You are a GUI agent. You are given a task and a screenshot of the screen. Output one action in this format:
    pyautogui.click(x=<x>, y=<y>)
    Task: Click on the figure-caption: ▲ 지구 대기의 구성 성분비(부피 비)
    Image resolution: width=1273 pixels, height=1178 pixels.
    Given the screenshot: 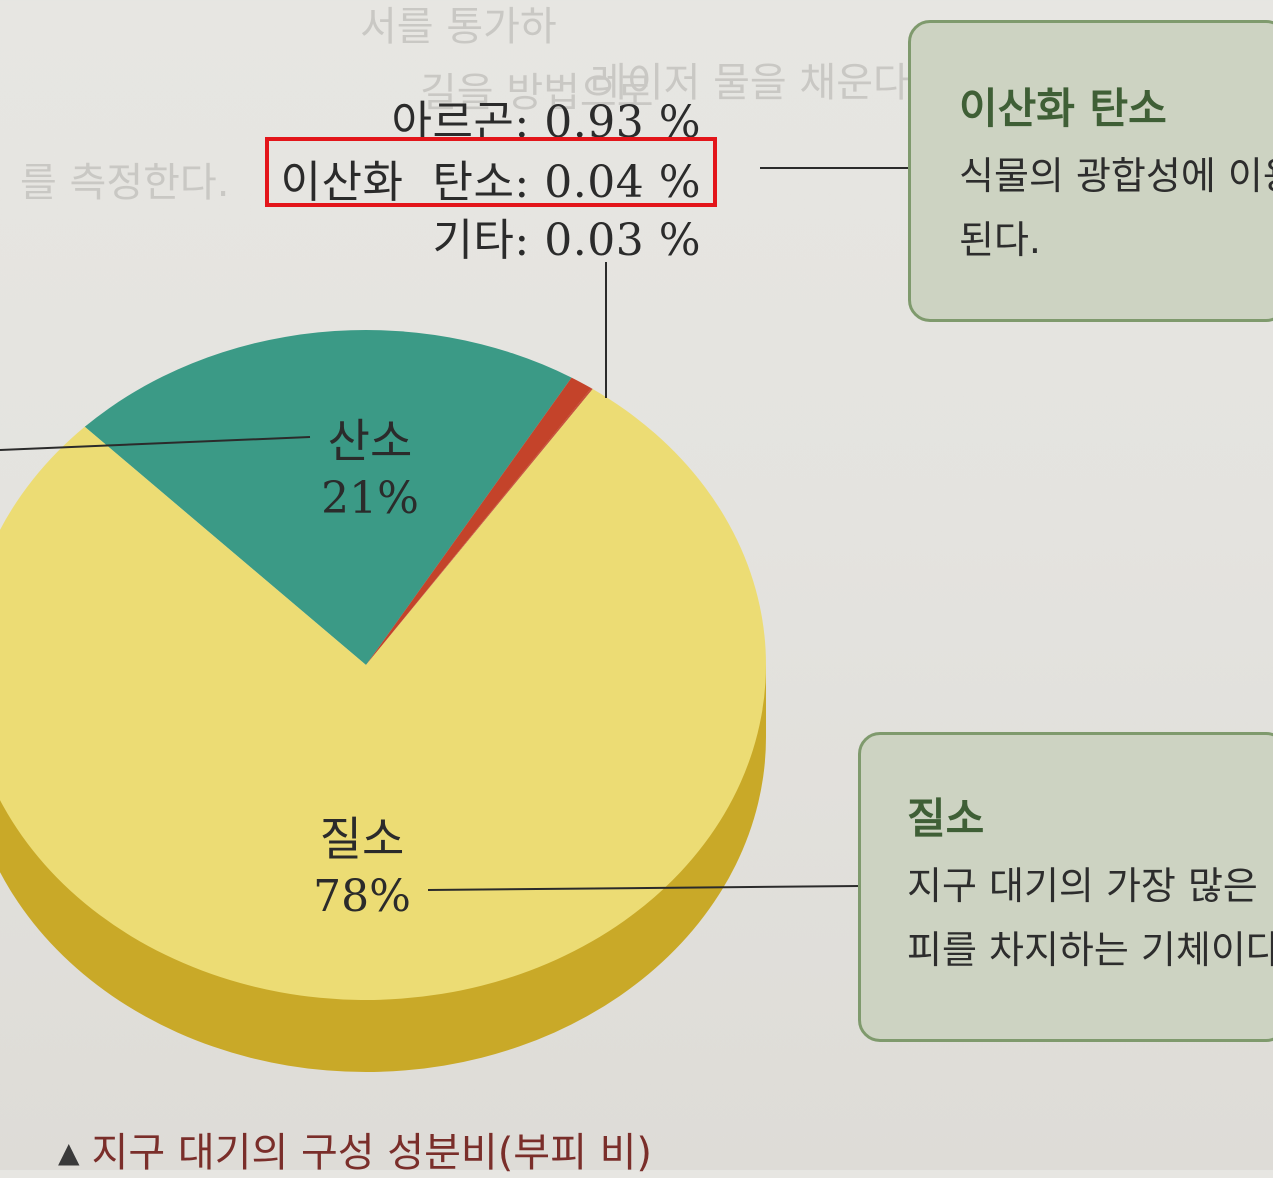 What is the action you would take?
    pyautogui.click(x=355, y=1149)
    